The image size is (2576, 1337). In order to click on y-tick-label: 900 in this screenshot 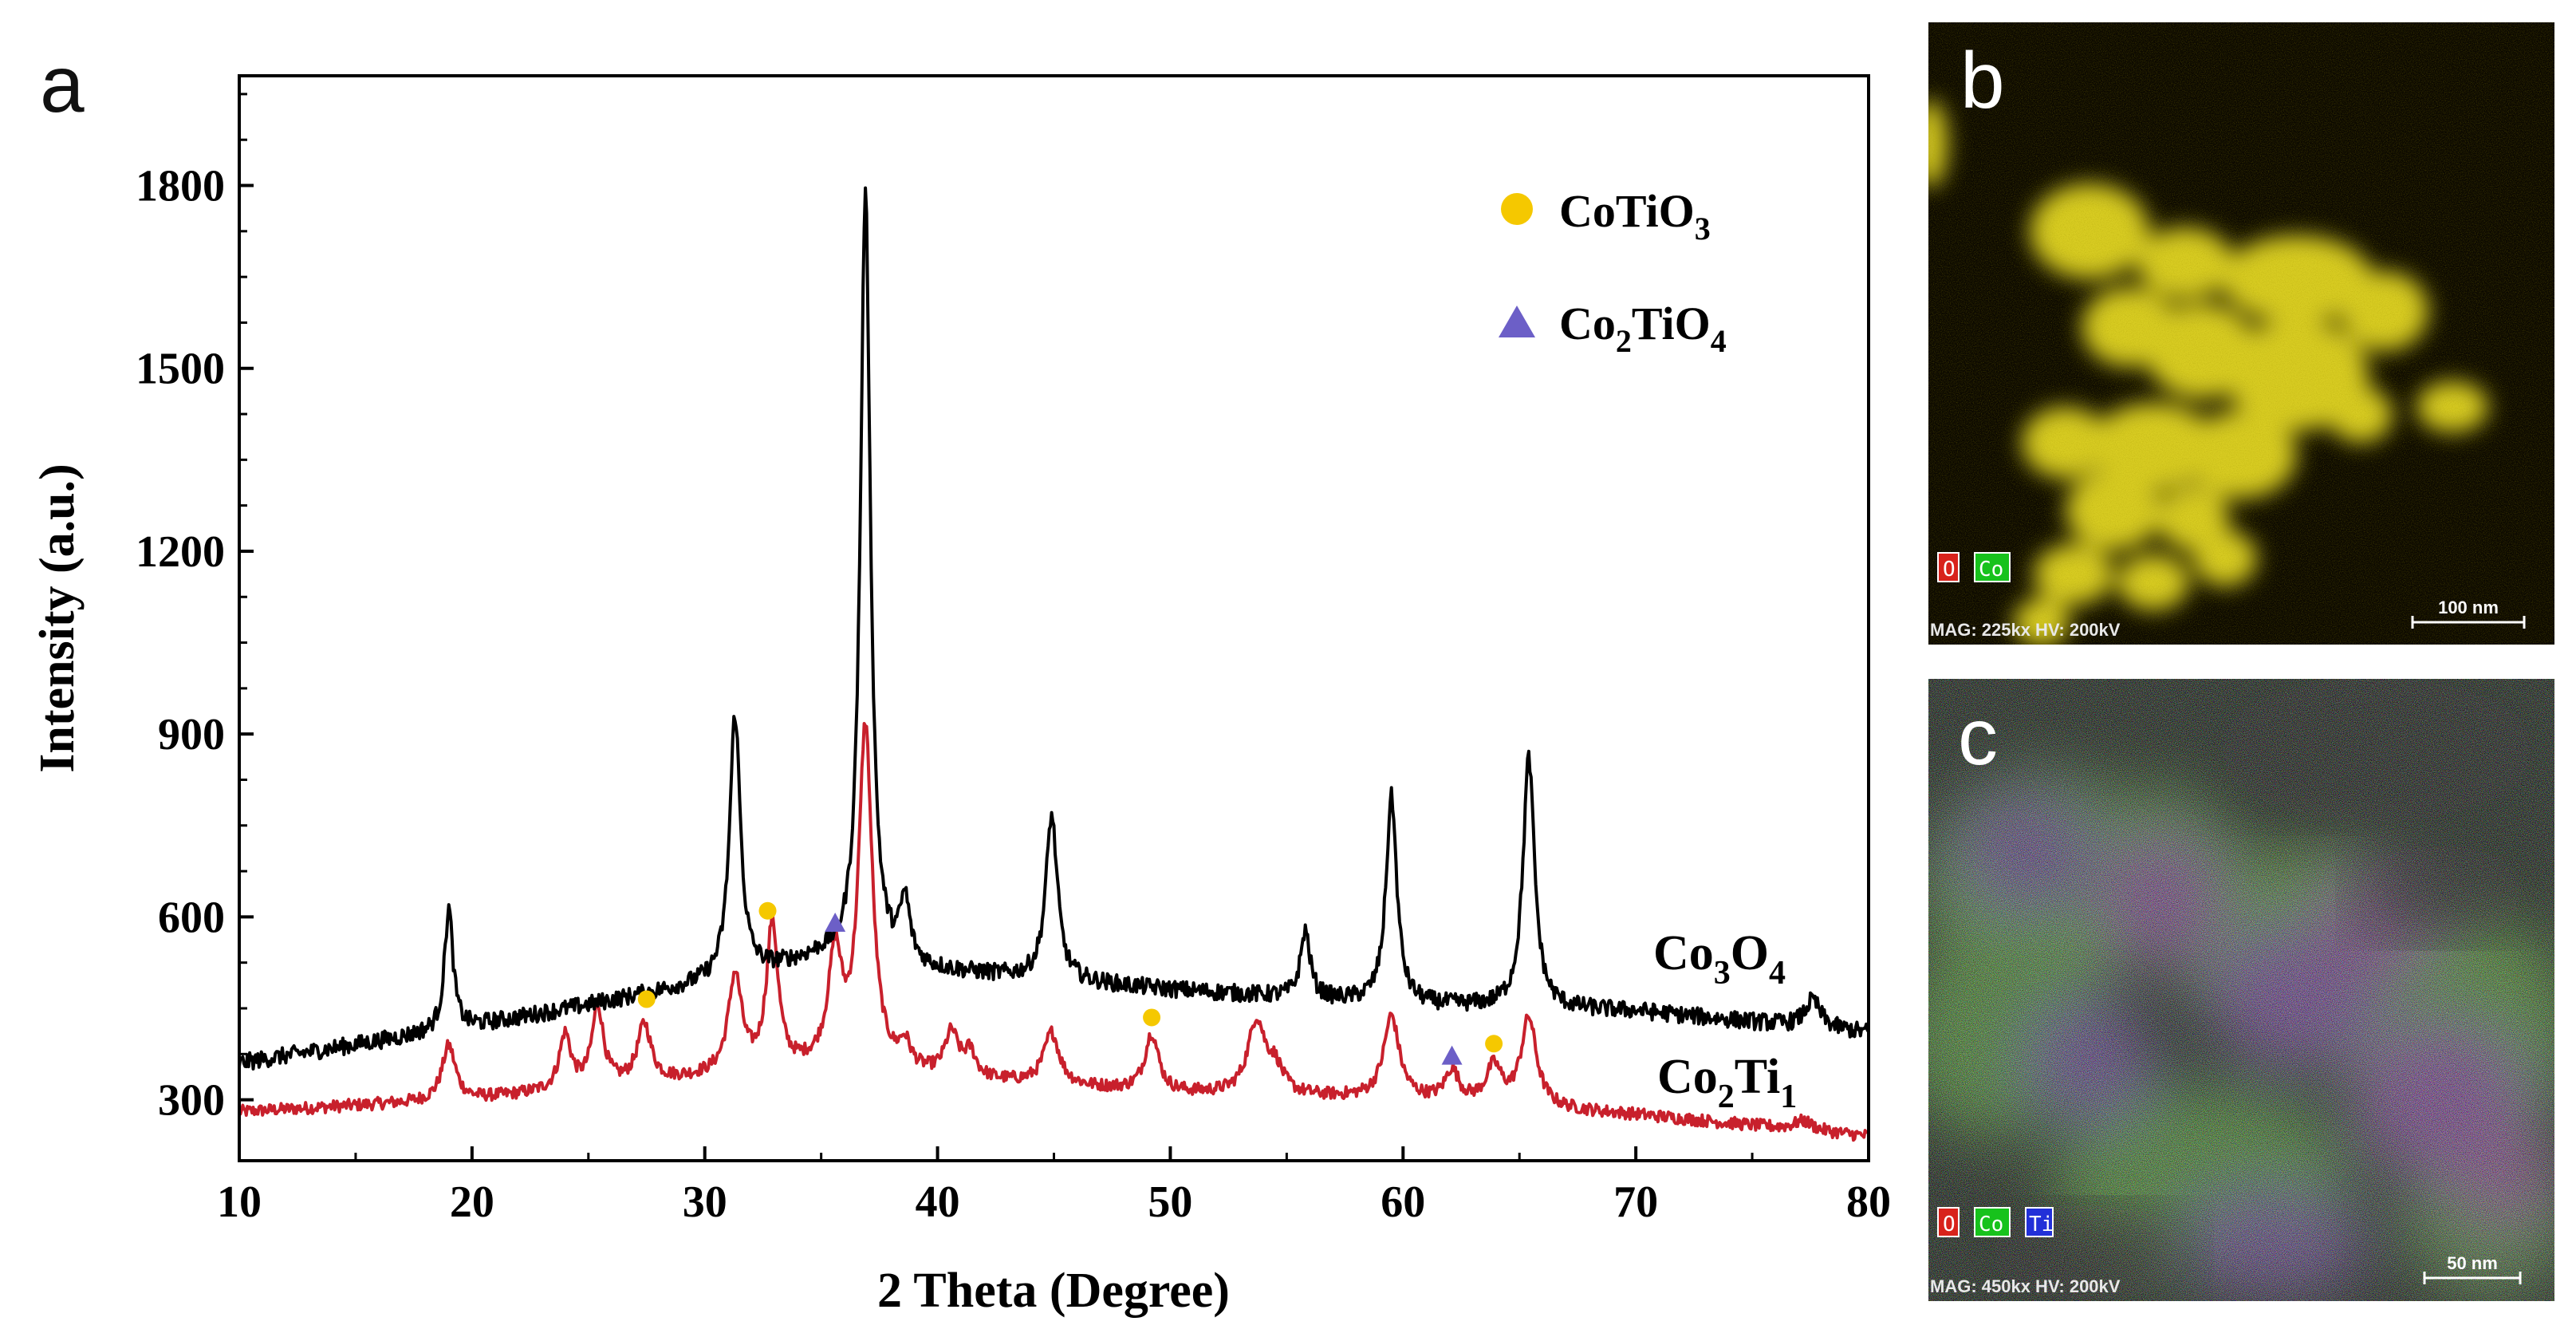, I will do `click(191, 734)`.